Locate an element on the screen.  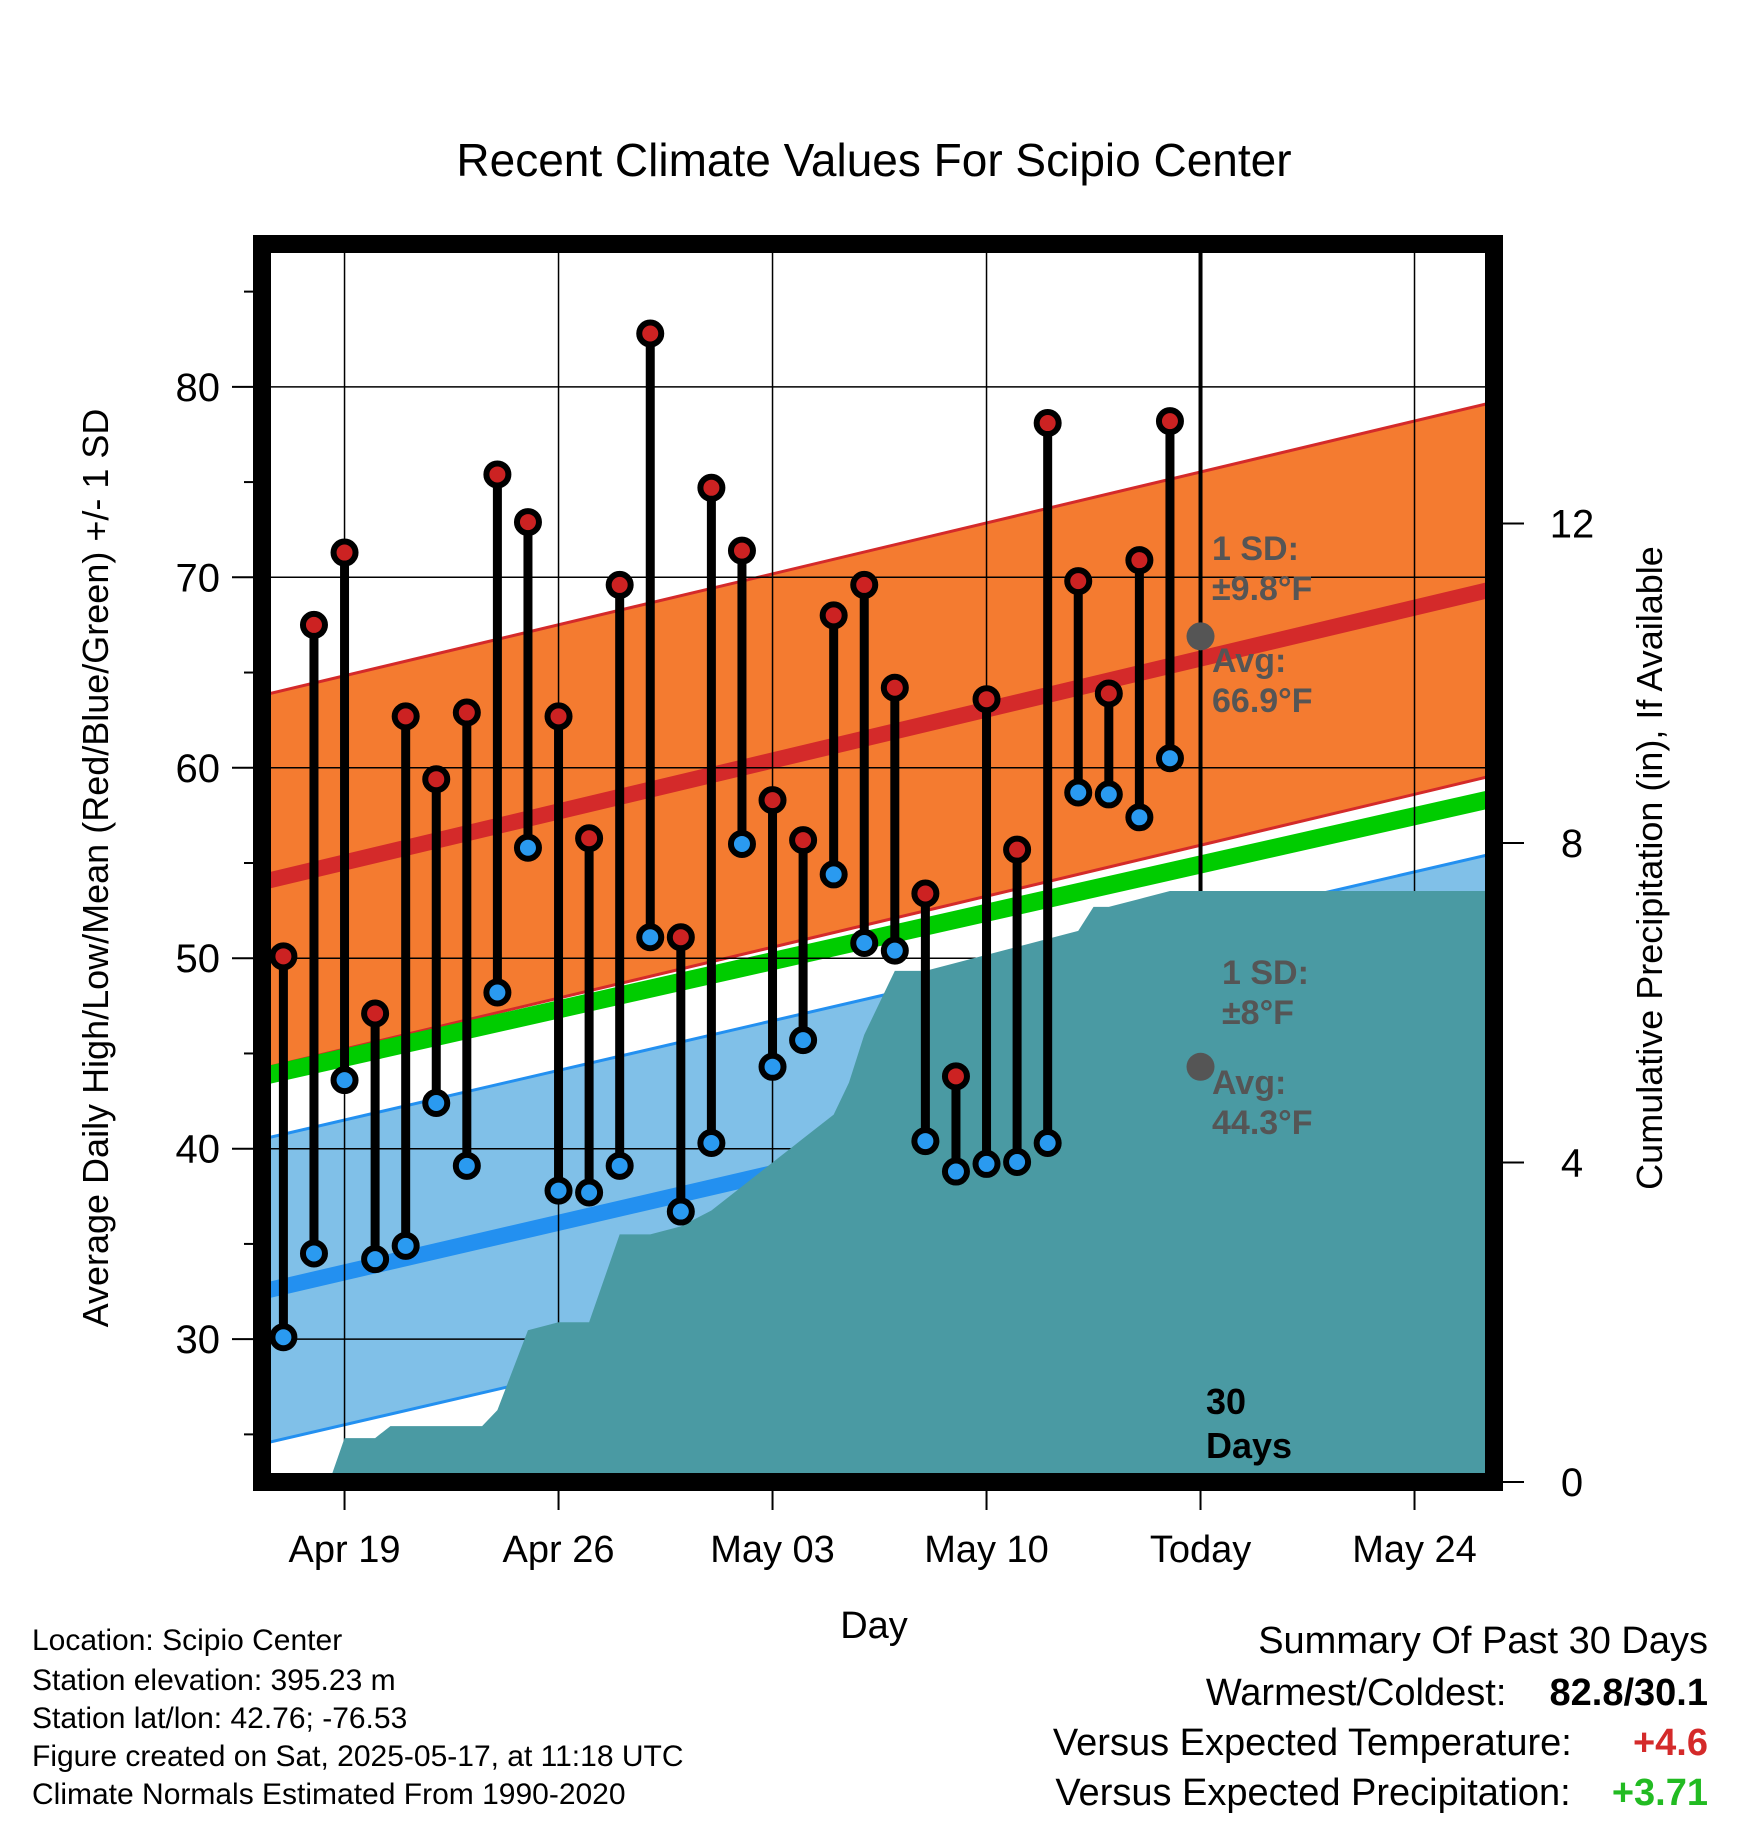
y-tick-label: 60 is located at coordinates (198, 769).